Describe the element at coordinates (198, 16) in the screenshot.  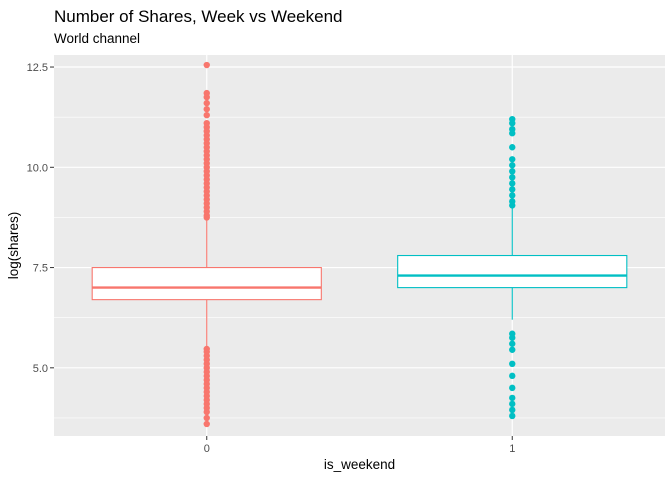
I see `chart-title: Number of Shares, Week vs Weekend` at that location.